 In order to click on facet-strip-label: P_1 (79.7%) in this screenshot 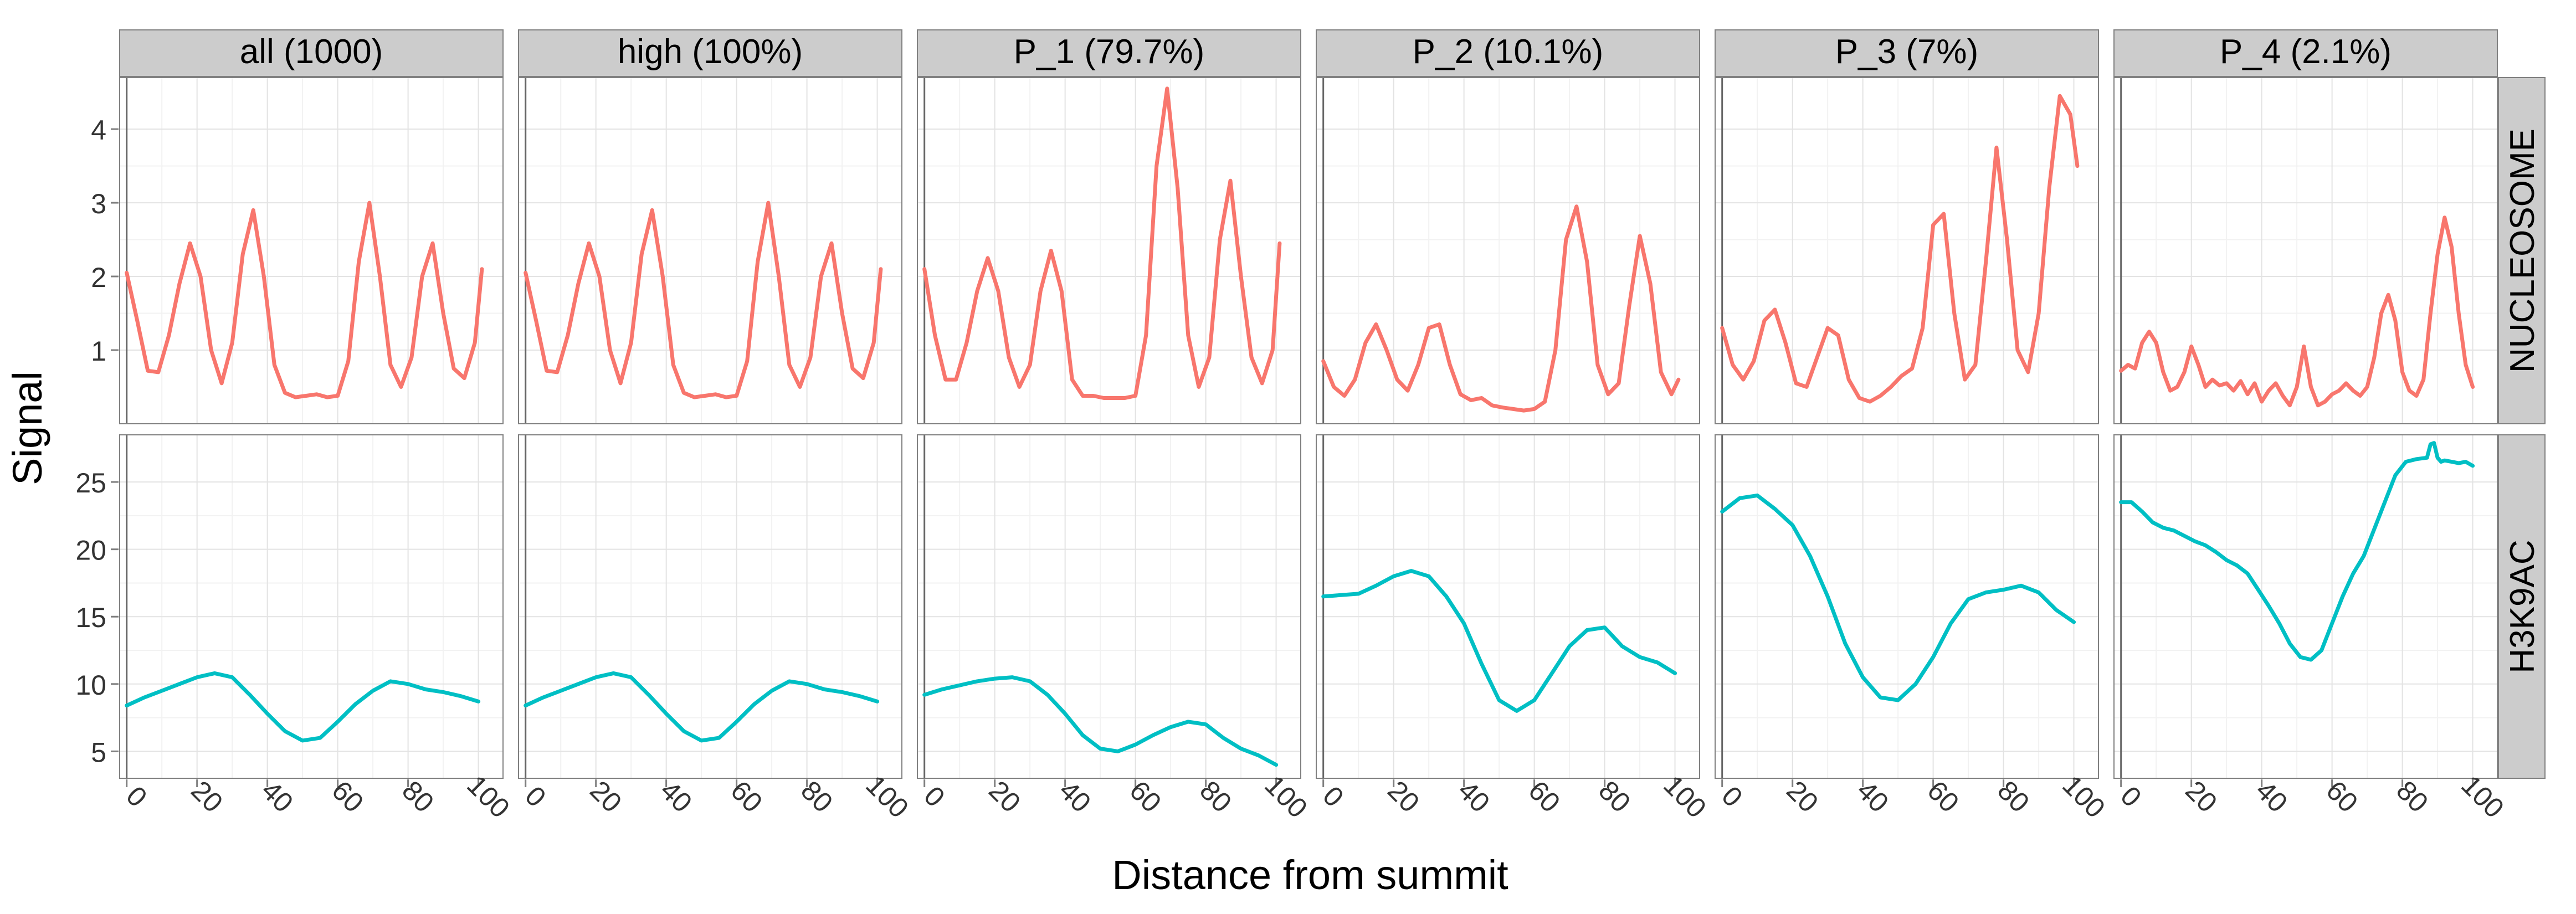, I will do `click(1109, 52)`.